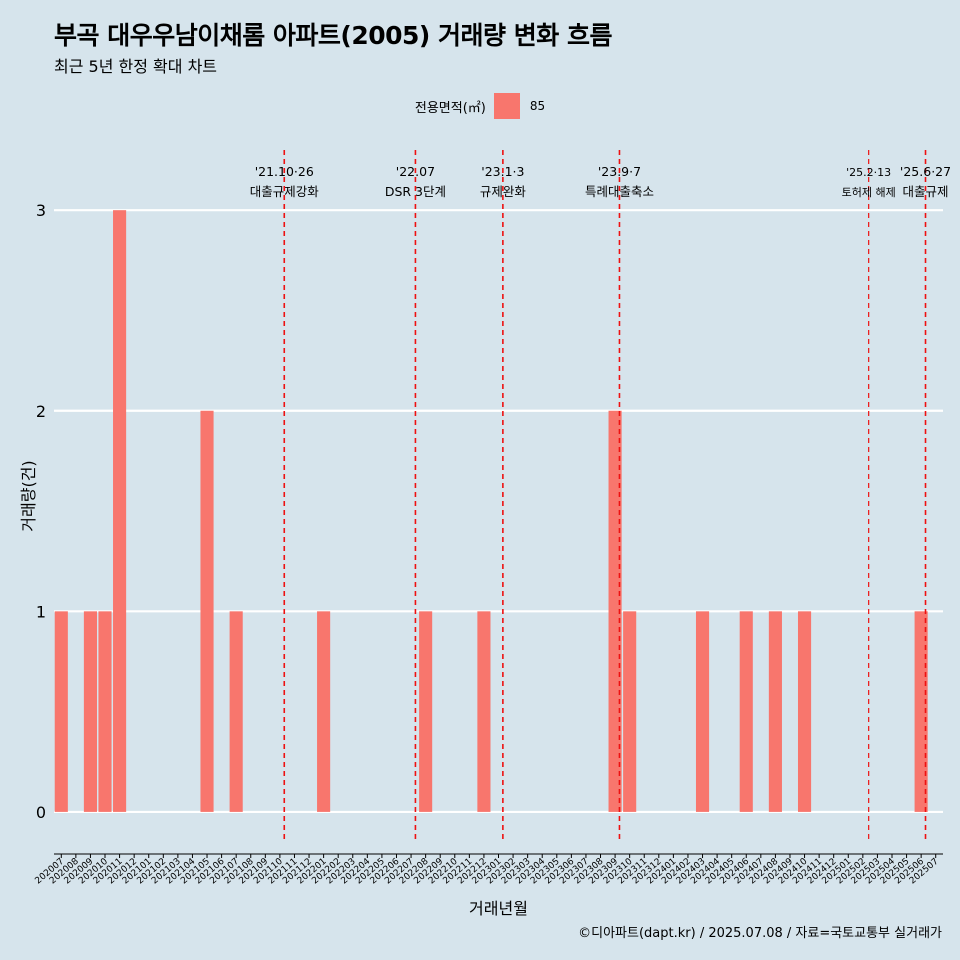 This screenshot has width=960, height=960. What do you see at coordinates (869, 192) in the screenshot?
I see `event-label: 토허제 해제` at bounding box center [869, 192].